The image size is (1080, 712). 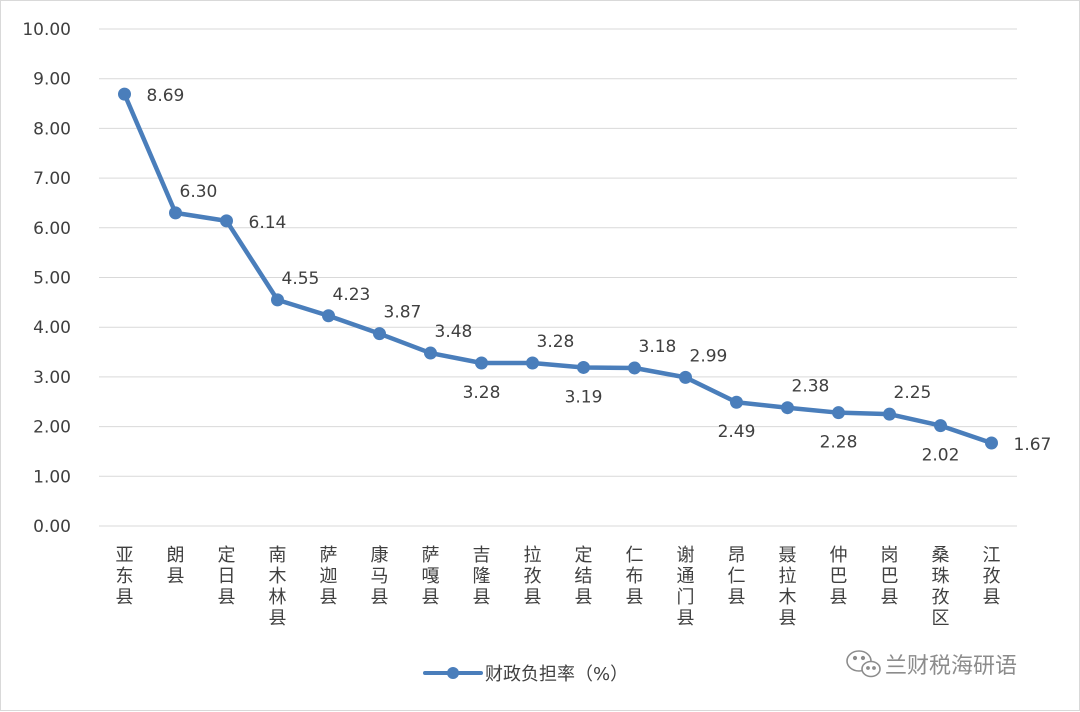 I want to click on y-tick-label: 5.00, so click(x=52, y=279).